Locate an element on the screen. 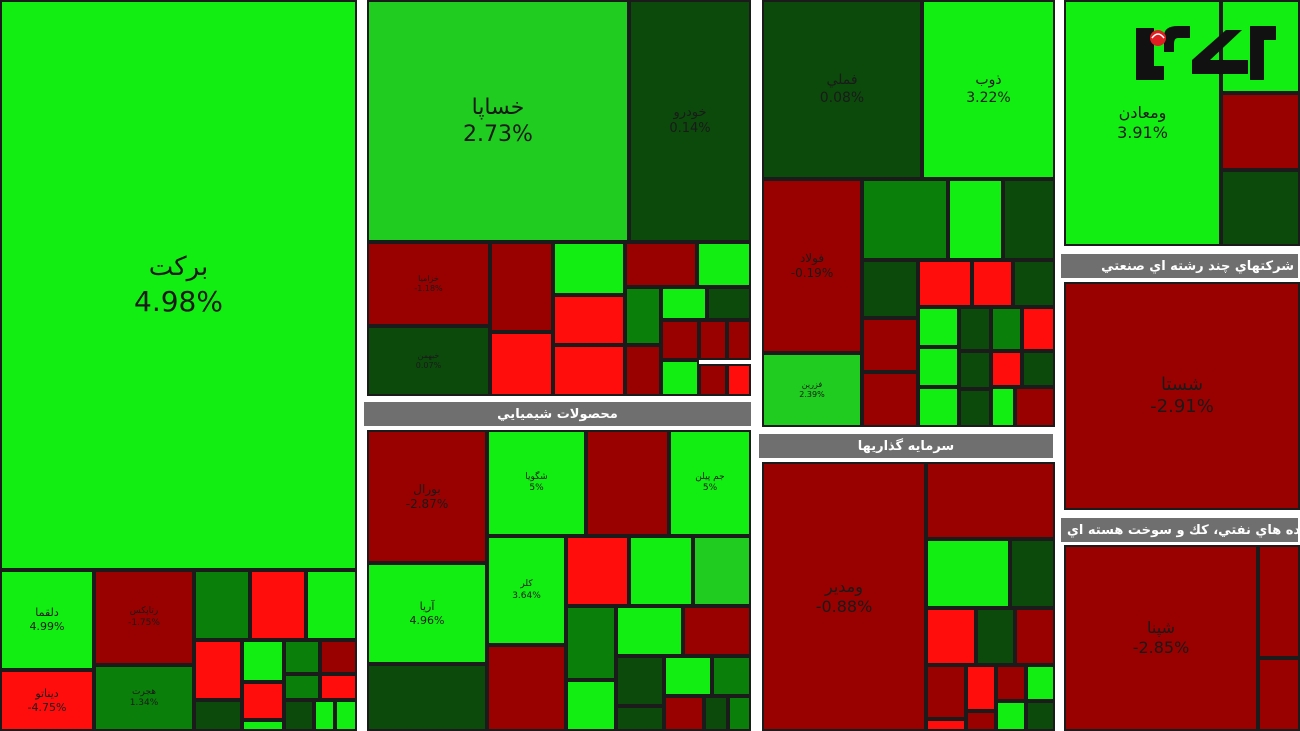 The image size is (1300, 731). tile-symbol: شپنا is located at coordinates (1161, 627).